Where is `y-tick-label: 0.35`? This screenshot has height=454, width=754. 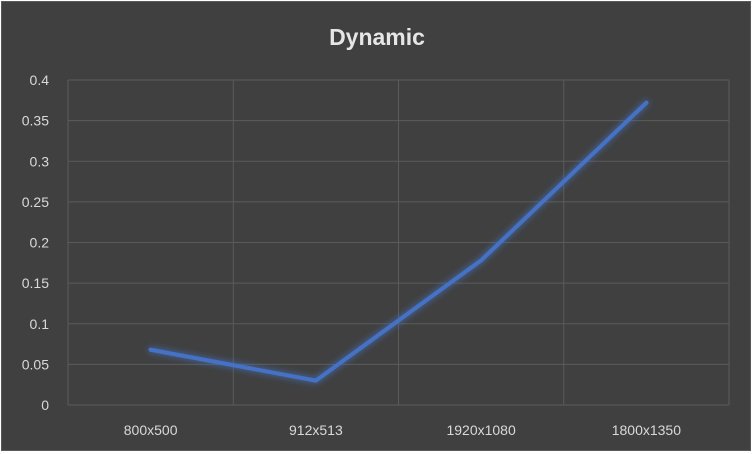 y-tick-label: 0.35 is located at coordinates (35, 121).